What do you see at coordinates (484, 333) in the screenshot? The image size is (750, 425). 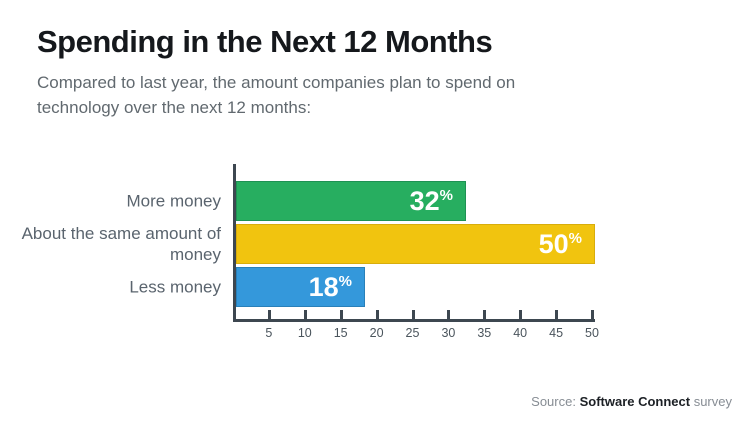 I see `axis-tick-label-35: 35` at bounding box center [484, 333].